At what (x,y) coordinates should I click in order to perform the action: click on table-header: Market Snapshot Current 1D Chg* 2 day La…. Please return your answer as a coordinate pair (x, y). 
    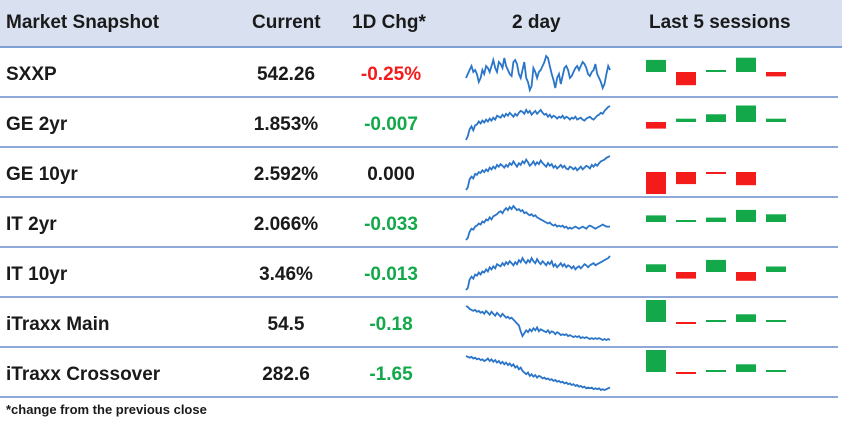
    Looking at the image, I should click on (421, 24).